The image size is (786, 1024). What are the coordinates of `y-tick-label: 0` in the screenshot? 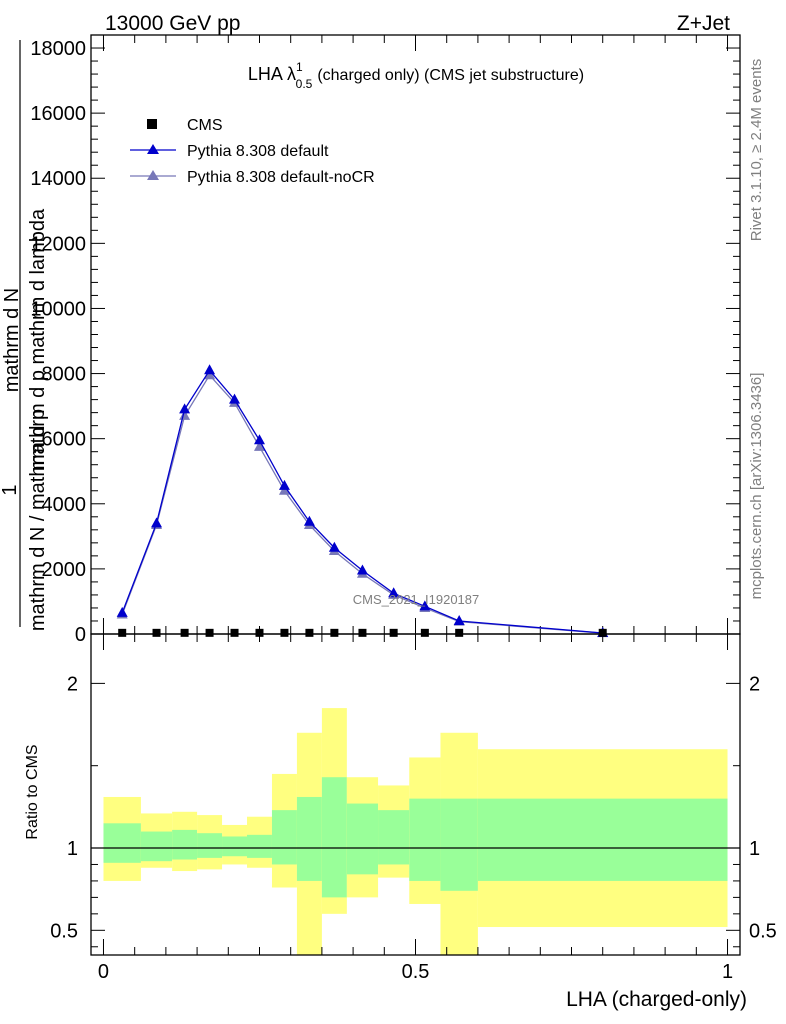 It's located at (80, 635).